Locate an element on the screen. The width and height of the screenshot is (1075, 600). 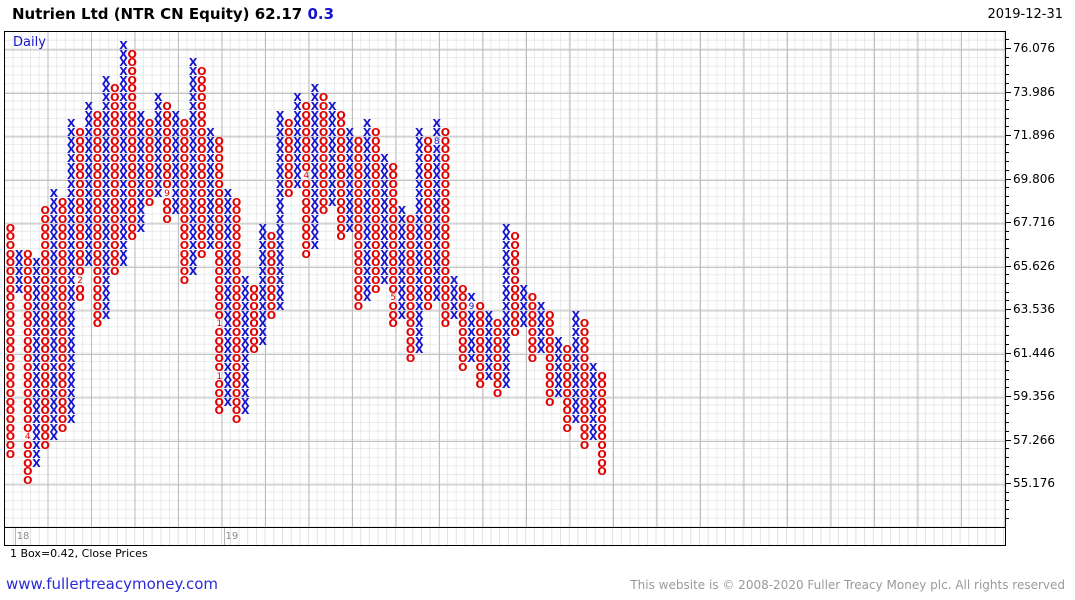
pnf-month-marker: 5 is located at coordinates (393, 298).